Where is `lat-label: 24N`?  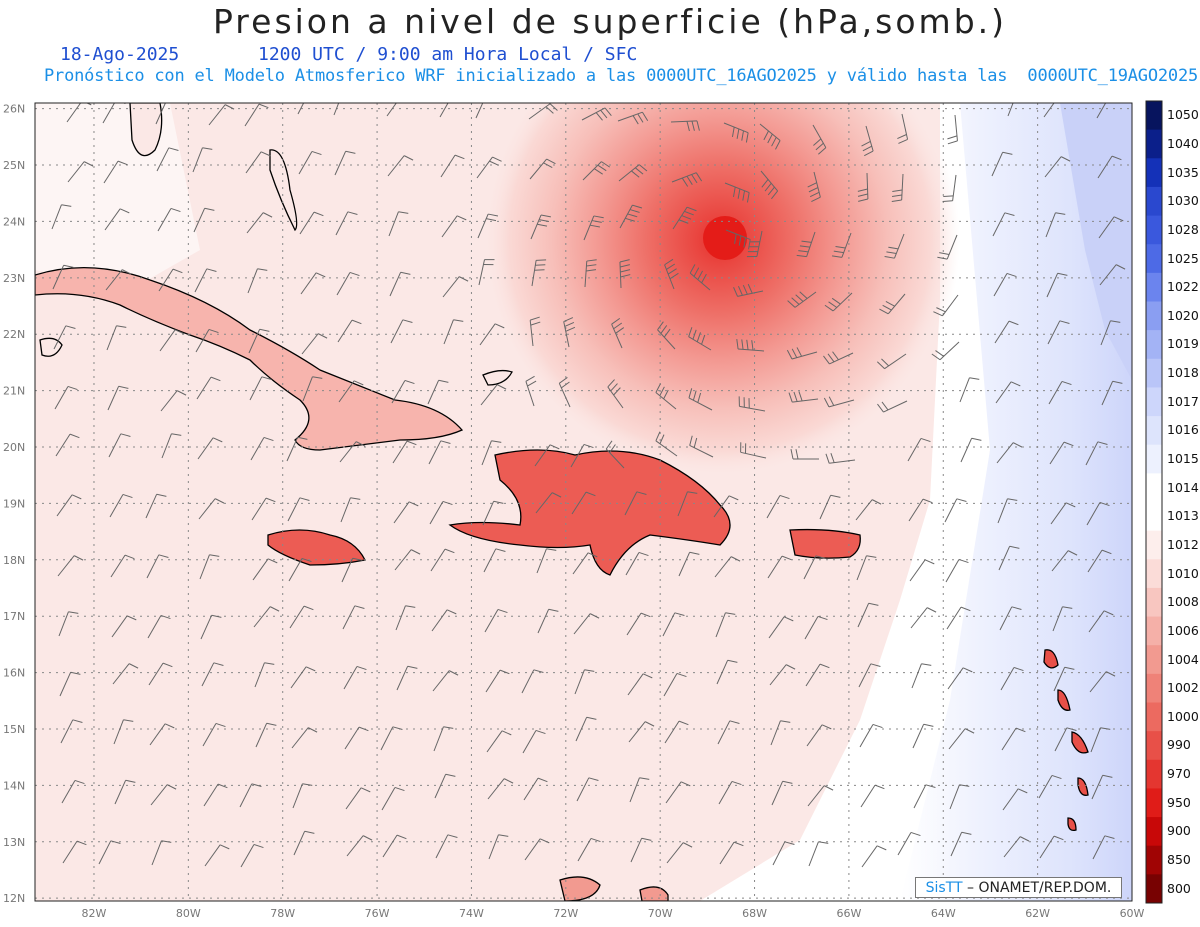
lat-label: 24N is located at coordinates (14, 221).